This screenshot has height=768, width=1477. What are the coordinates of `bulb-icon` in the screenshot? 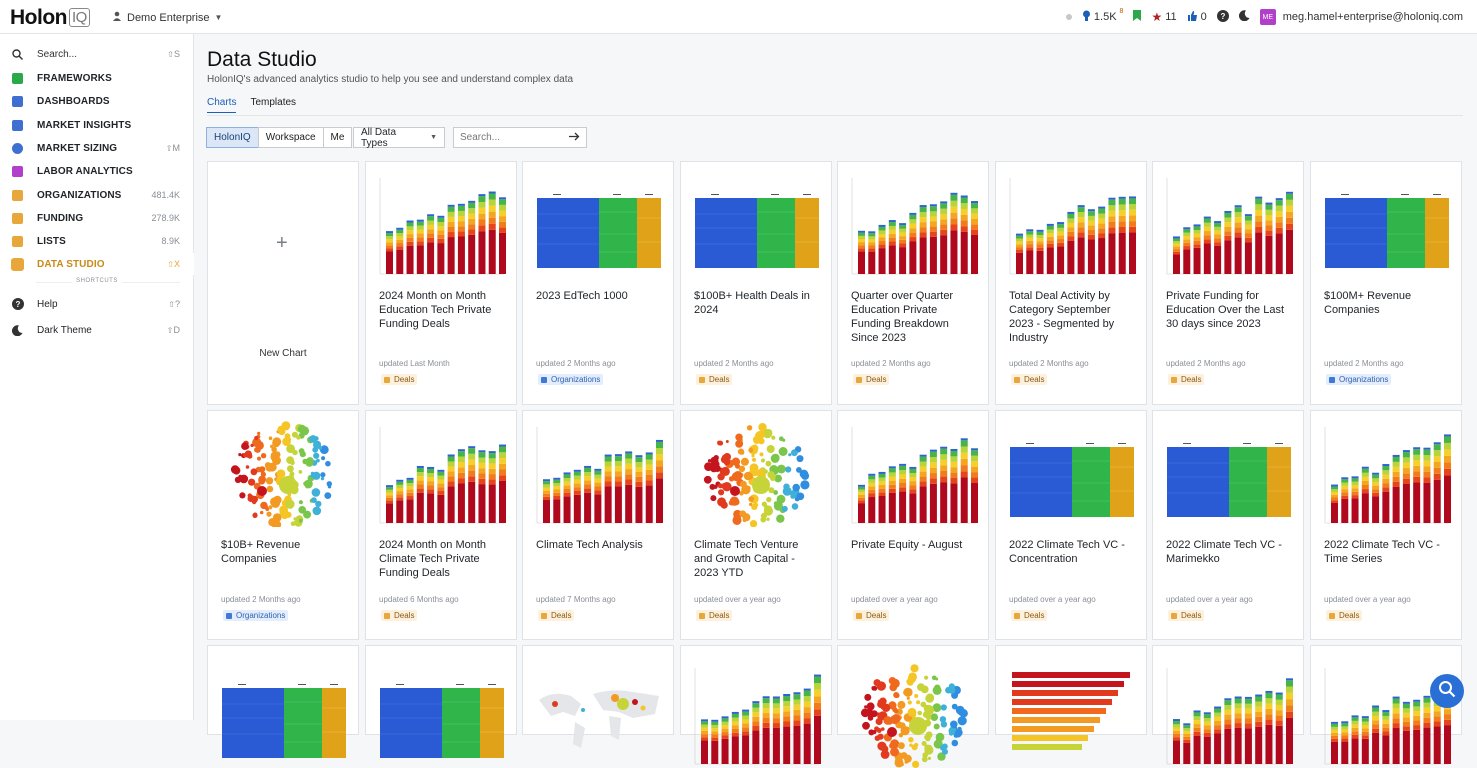 It's located at (1086, 17).